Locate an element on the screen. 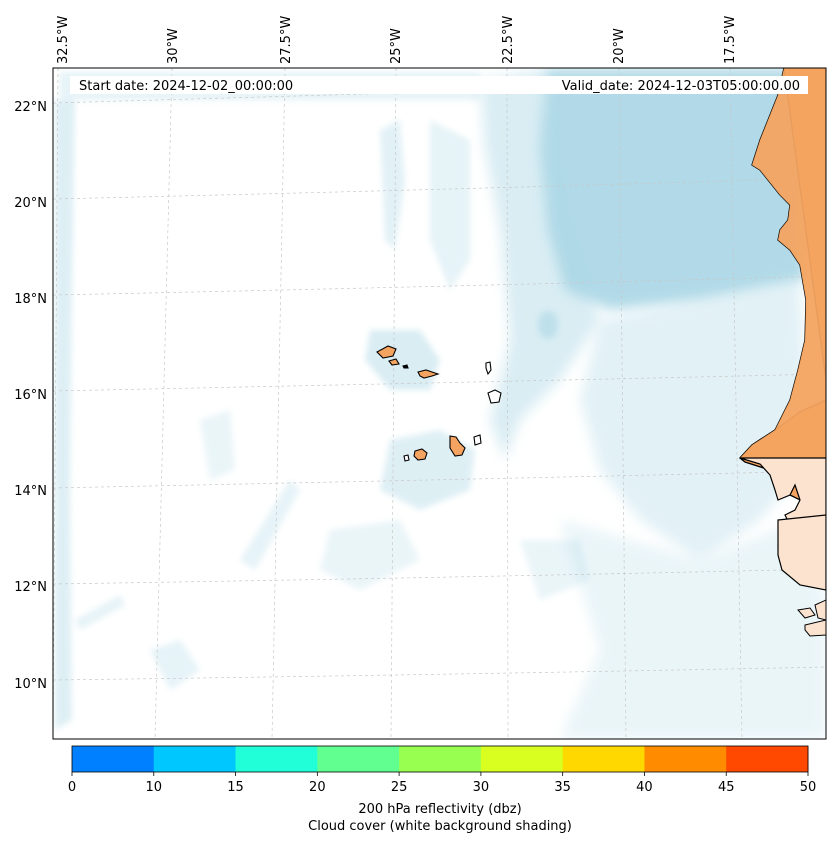 The width and height of the screenshot is (837, 843). colorbar-tick-label: 40 is located at coordinates (644, 787).